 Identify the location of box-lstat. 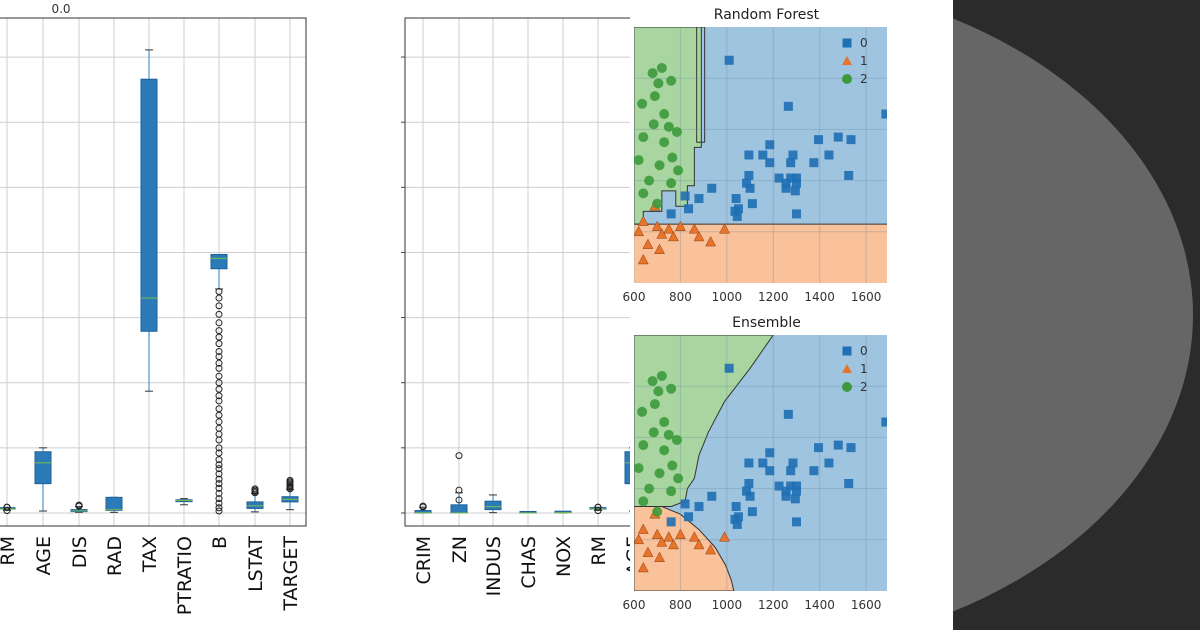
(255, 499).